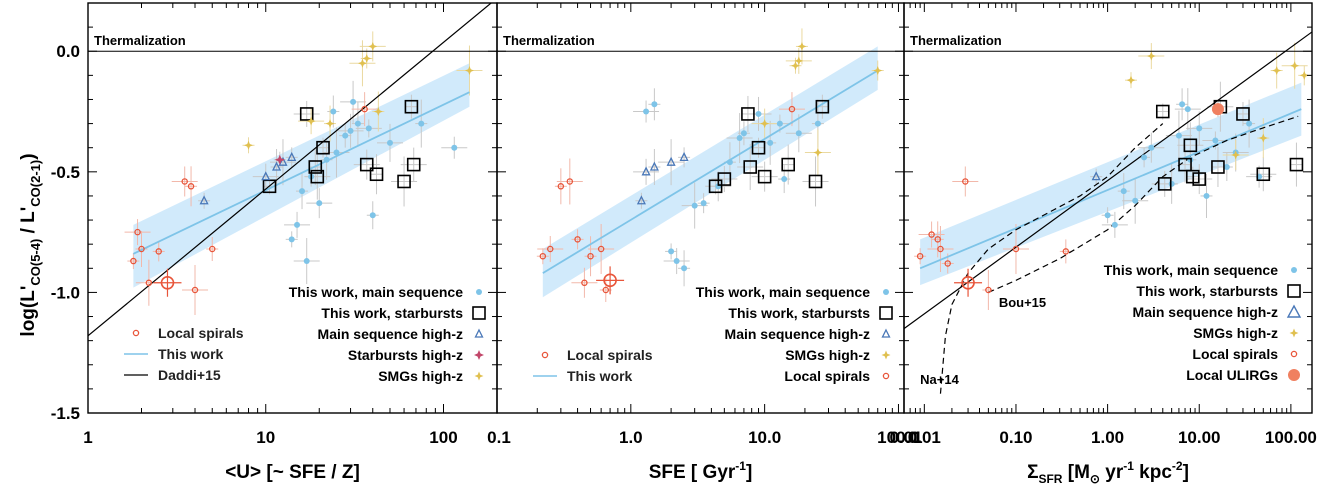 The height and width of the screenshot is (490, 1342). What do you see at coordinates (30, 244) in the screenshot?
I see `y-axis-label: log(L'CO(5-4) / L'CO(2-1))` at bounding box center [30, 244].